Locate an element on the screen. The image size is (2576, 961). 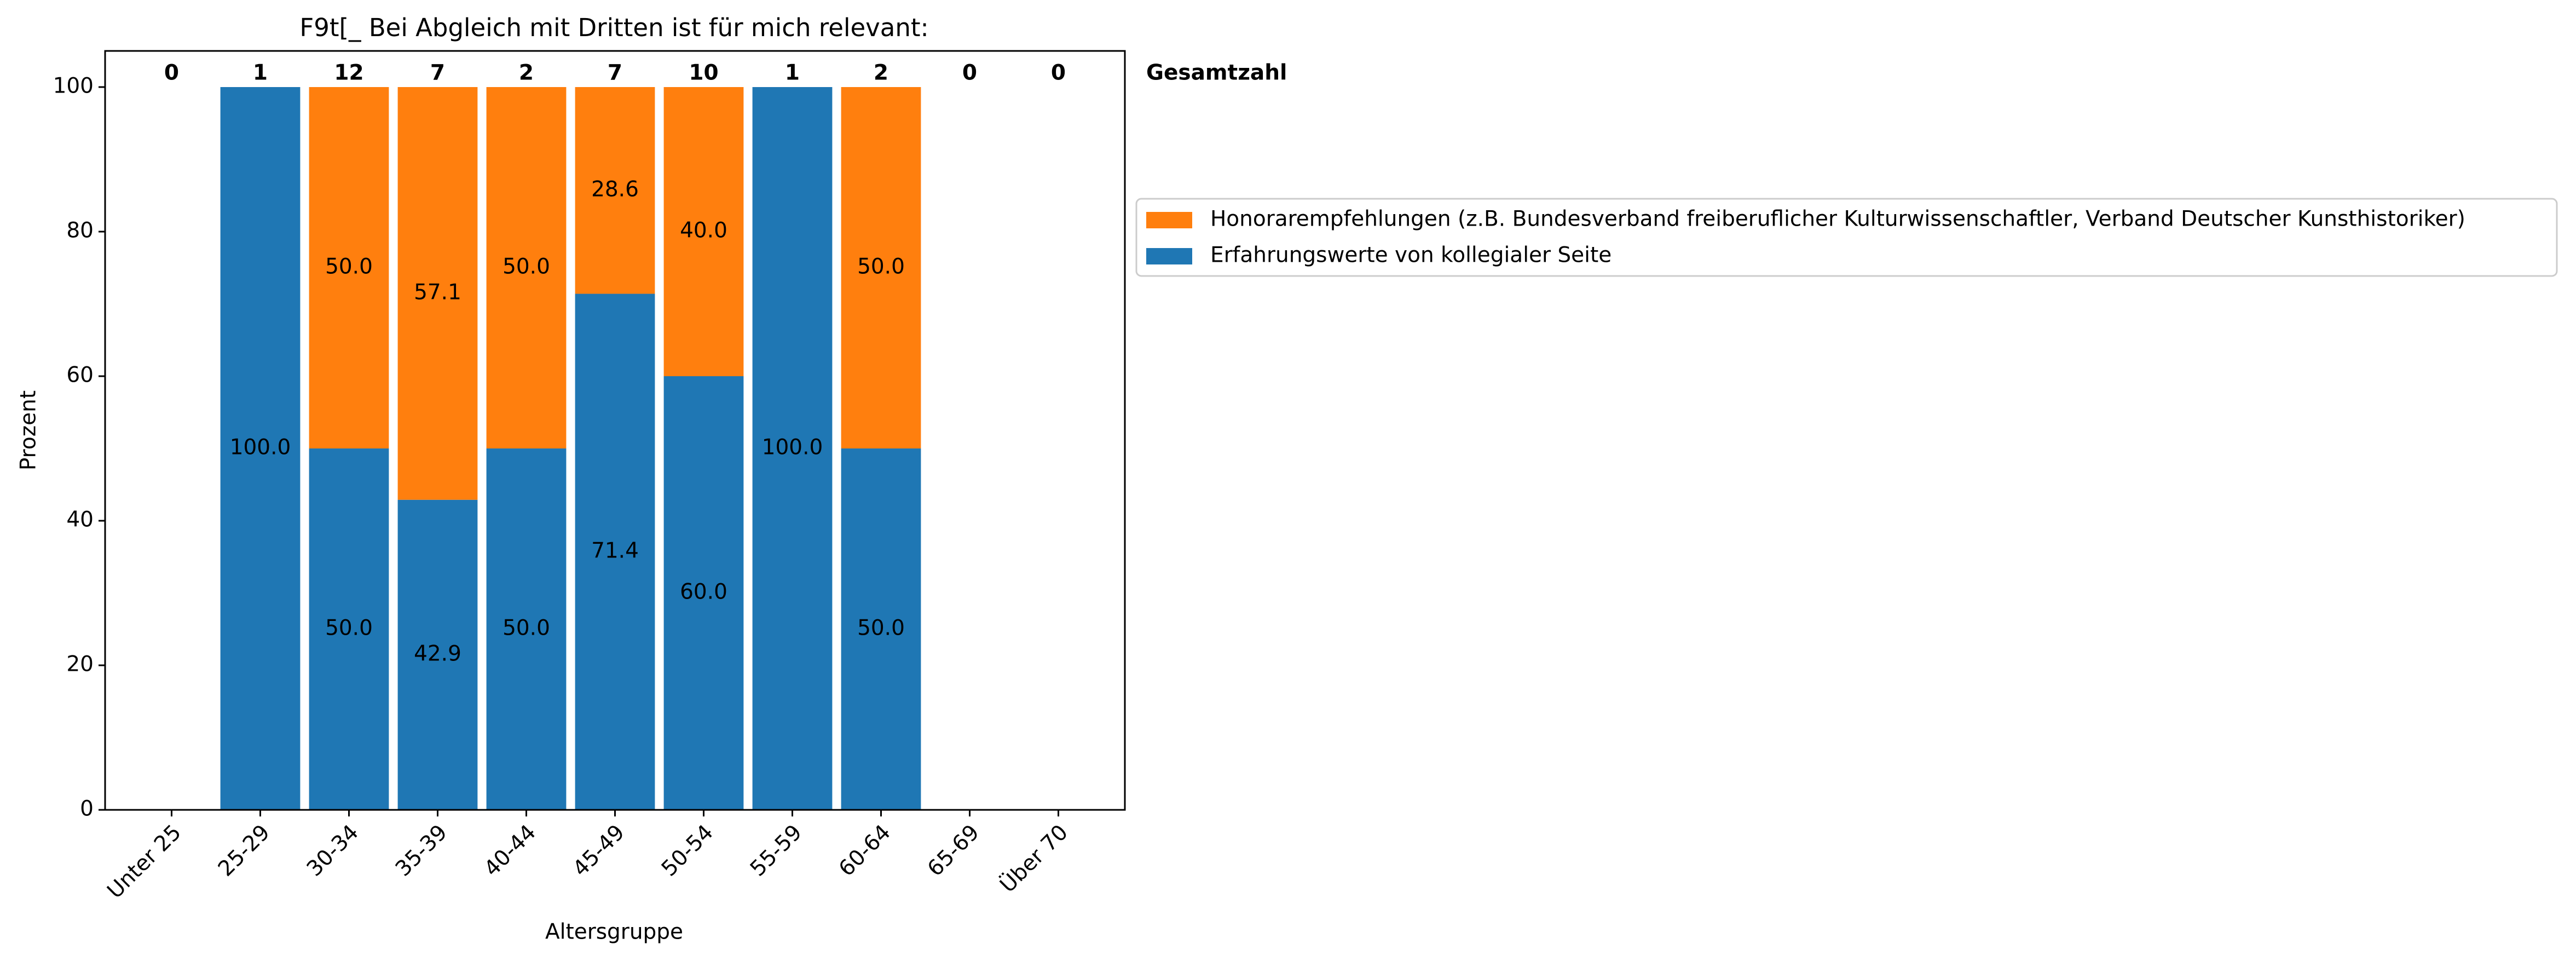
bar-value-label: 60.0 is located at coordinates (704, 591).